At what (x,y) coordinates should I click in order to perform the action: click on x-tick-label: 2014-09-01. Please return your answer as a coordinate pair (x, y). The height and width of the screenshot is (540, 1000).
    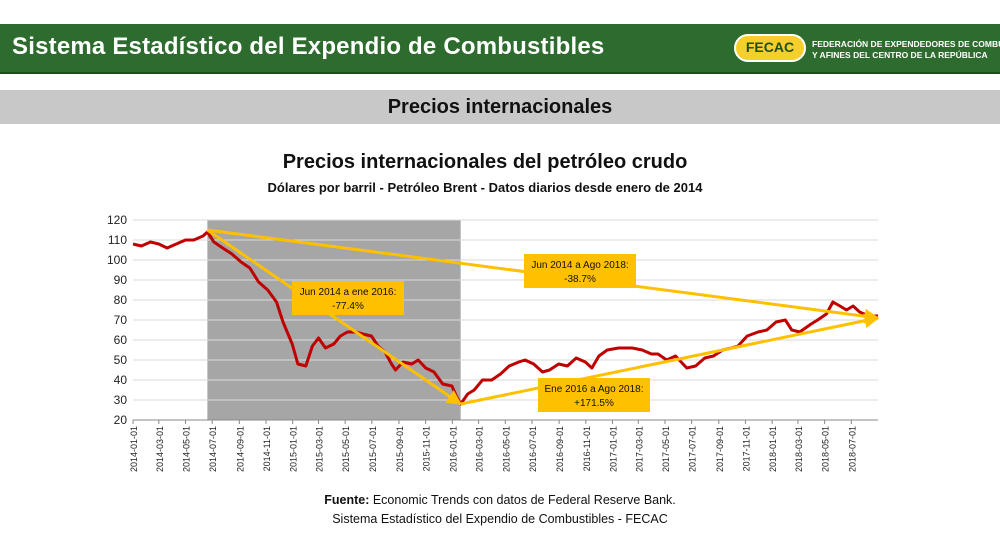
    Looking at the image, I should click on (240, 449).